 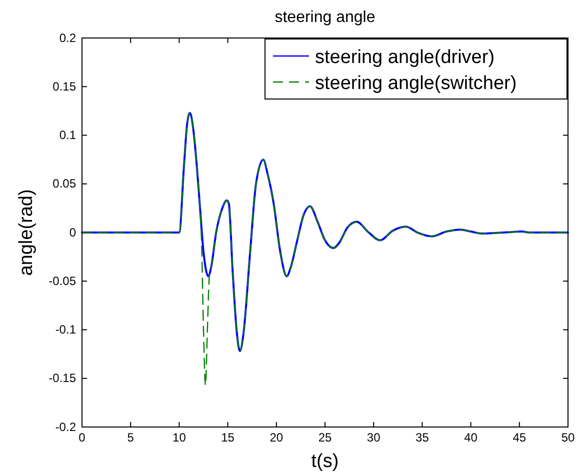 What do you see at coordinates (130, 437) in the screenshot?
I see `x-tick-label: 5` at bounding box center [130, 437].